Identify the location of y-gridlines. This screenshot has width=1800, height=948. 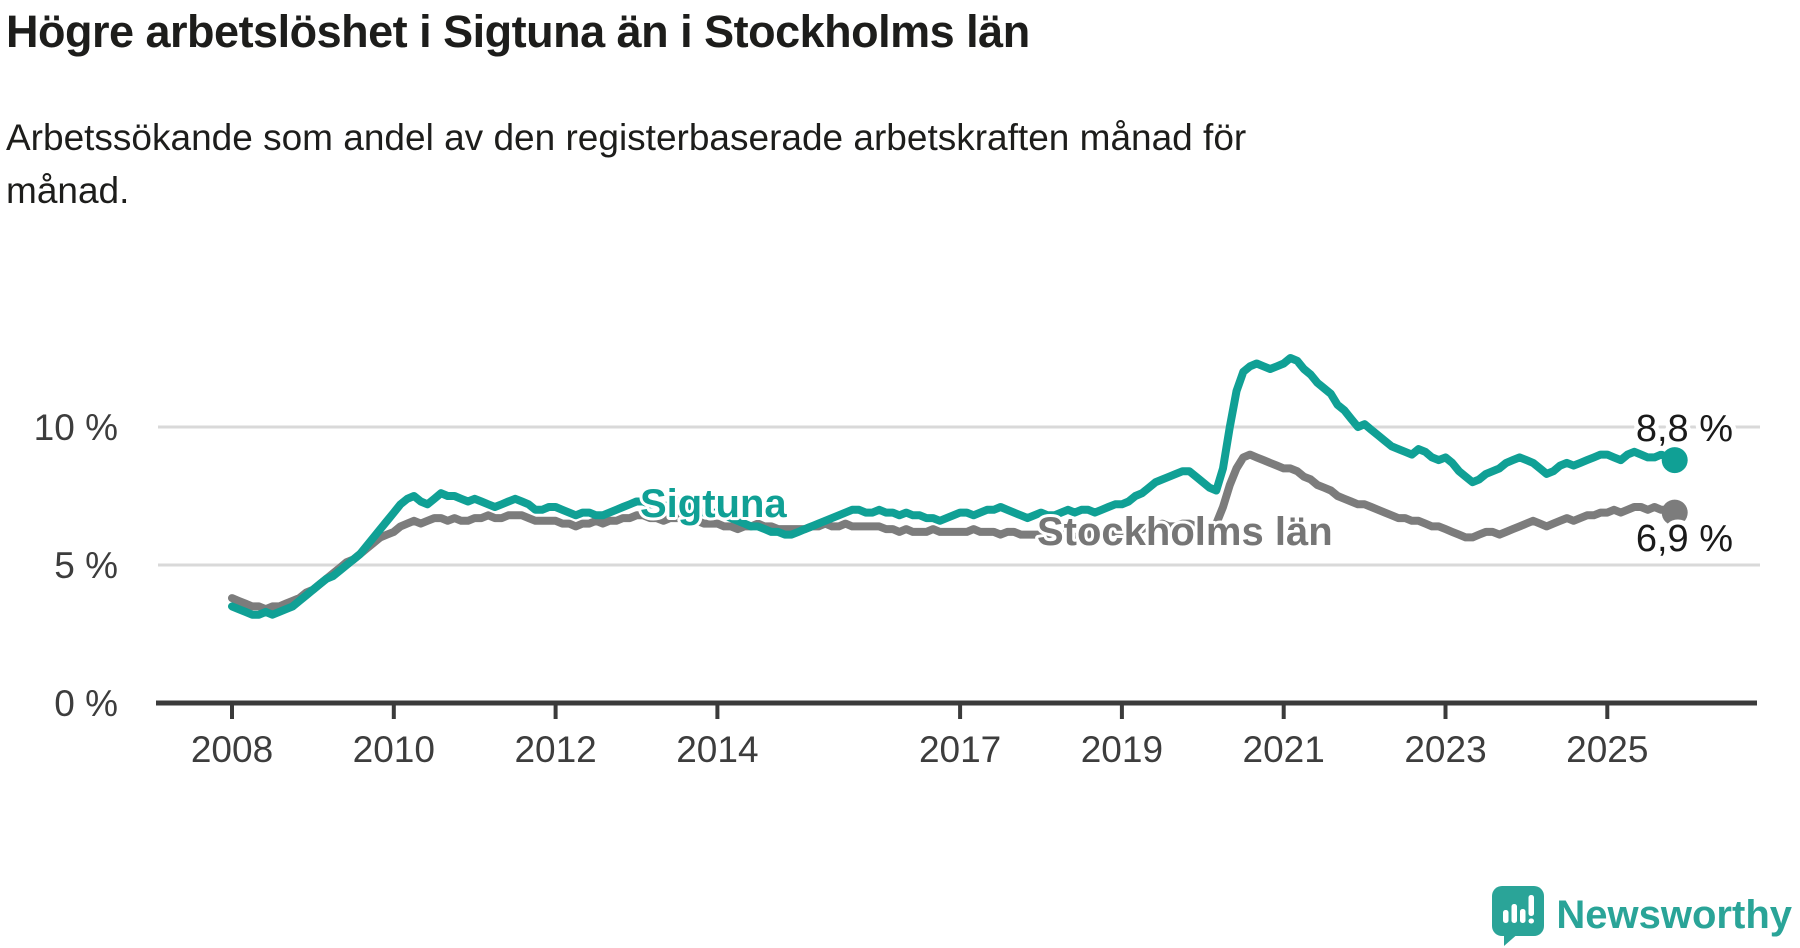
(959, 496).